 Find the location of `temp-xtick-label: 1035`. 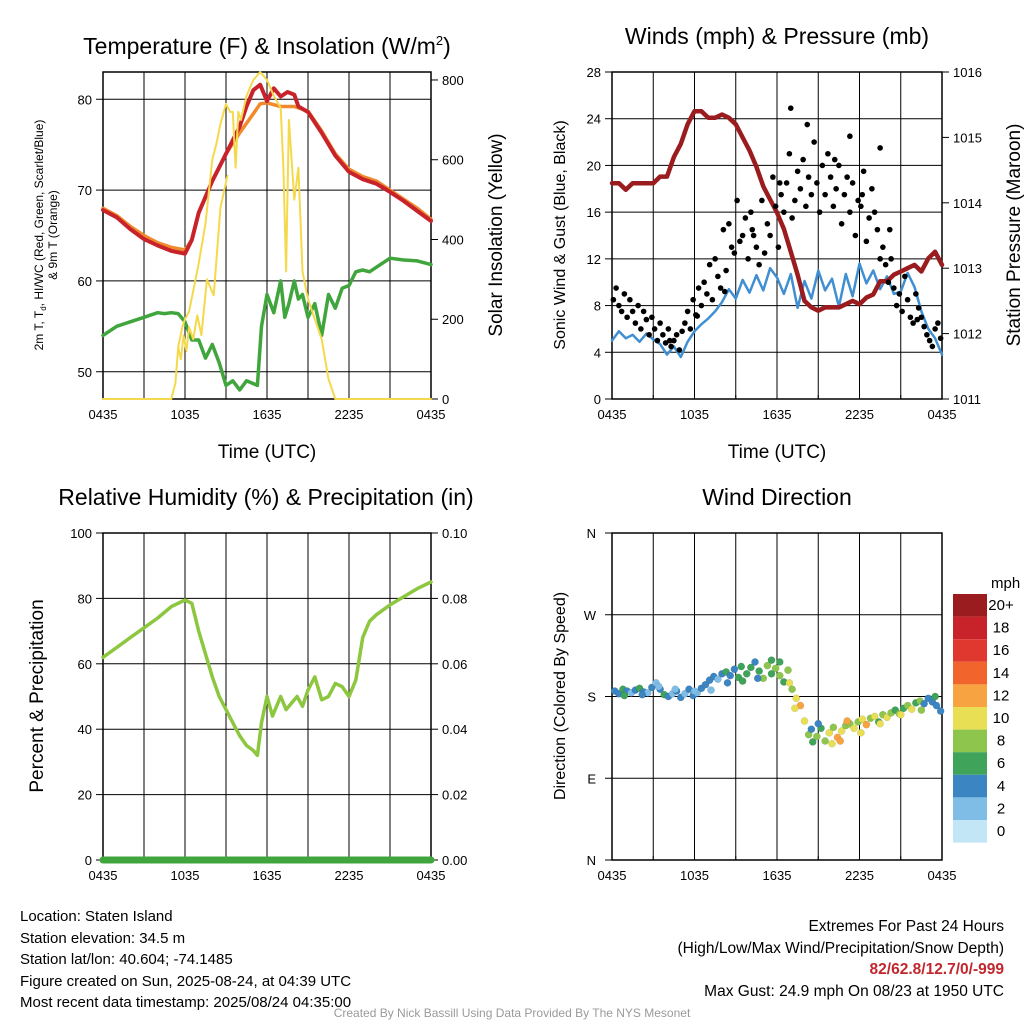

temp-xtick-label: 1035 is located at coordinates (185, 414).